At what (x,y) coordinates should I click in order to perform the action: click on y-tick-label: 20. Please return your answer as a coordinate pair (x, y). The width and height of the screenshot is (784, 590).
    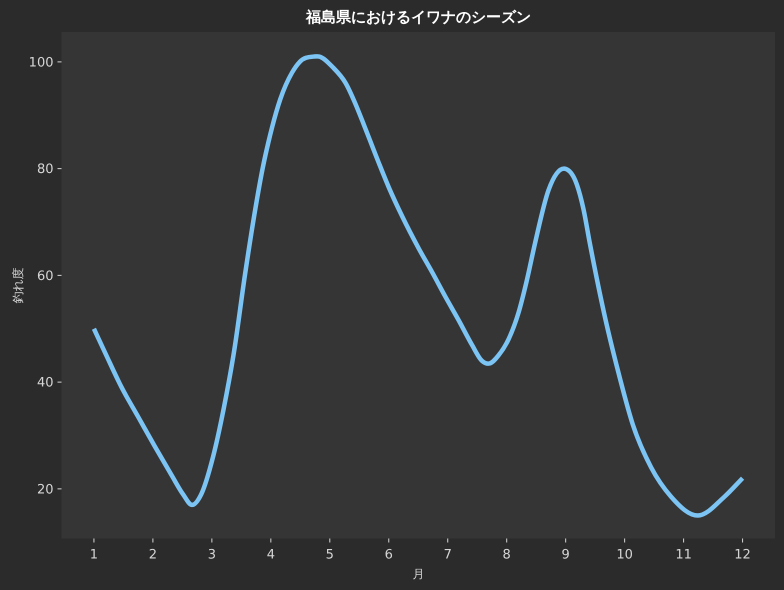
    Looking at the image, I should click on (45, 490).